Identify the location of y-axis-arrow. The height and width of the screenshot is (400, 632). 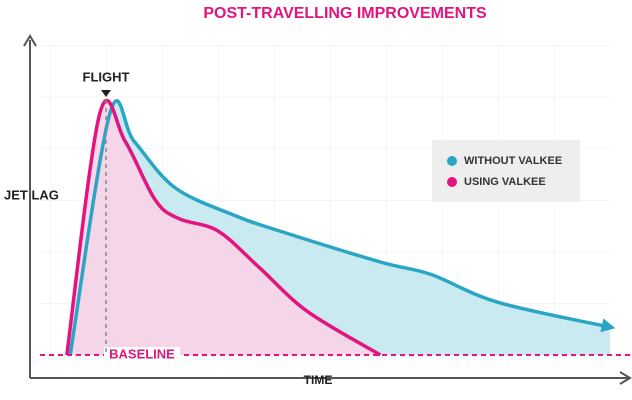
(30, 40).